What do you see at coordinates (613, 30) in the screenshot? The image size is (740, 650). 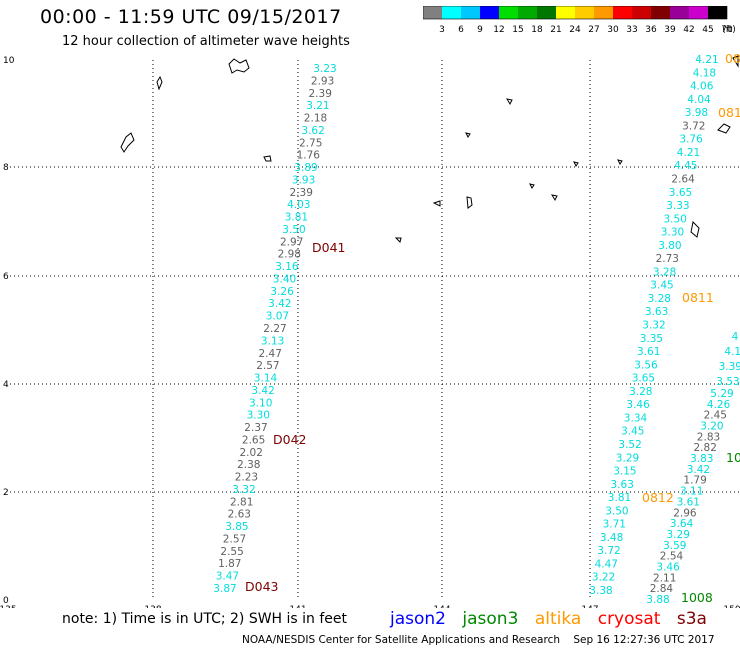 I see `colorbar-label: 30` at bounding box center [613, 30].